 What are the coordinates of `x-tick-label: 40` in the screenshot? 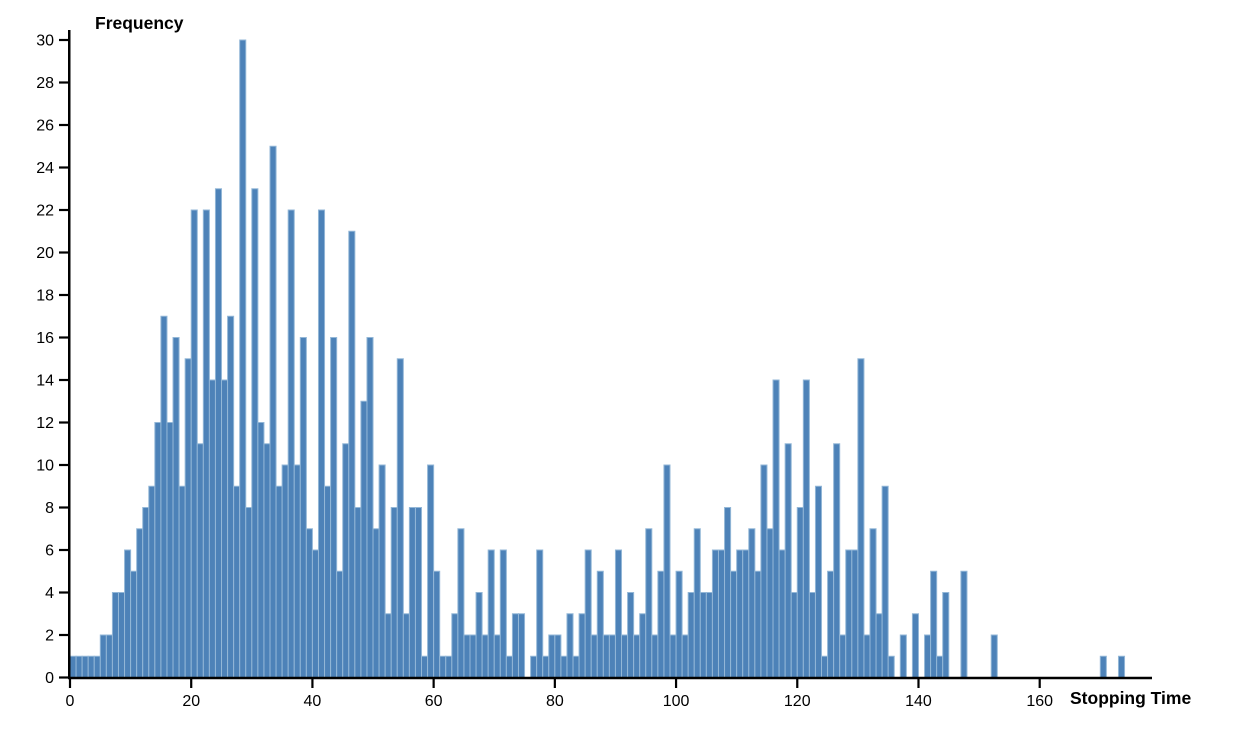 It's located at (313, 701).